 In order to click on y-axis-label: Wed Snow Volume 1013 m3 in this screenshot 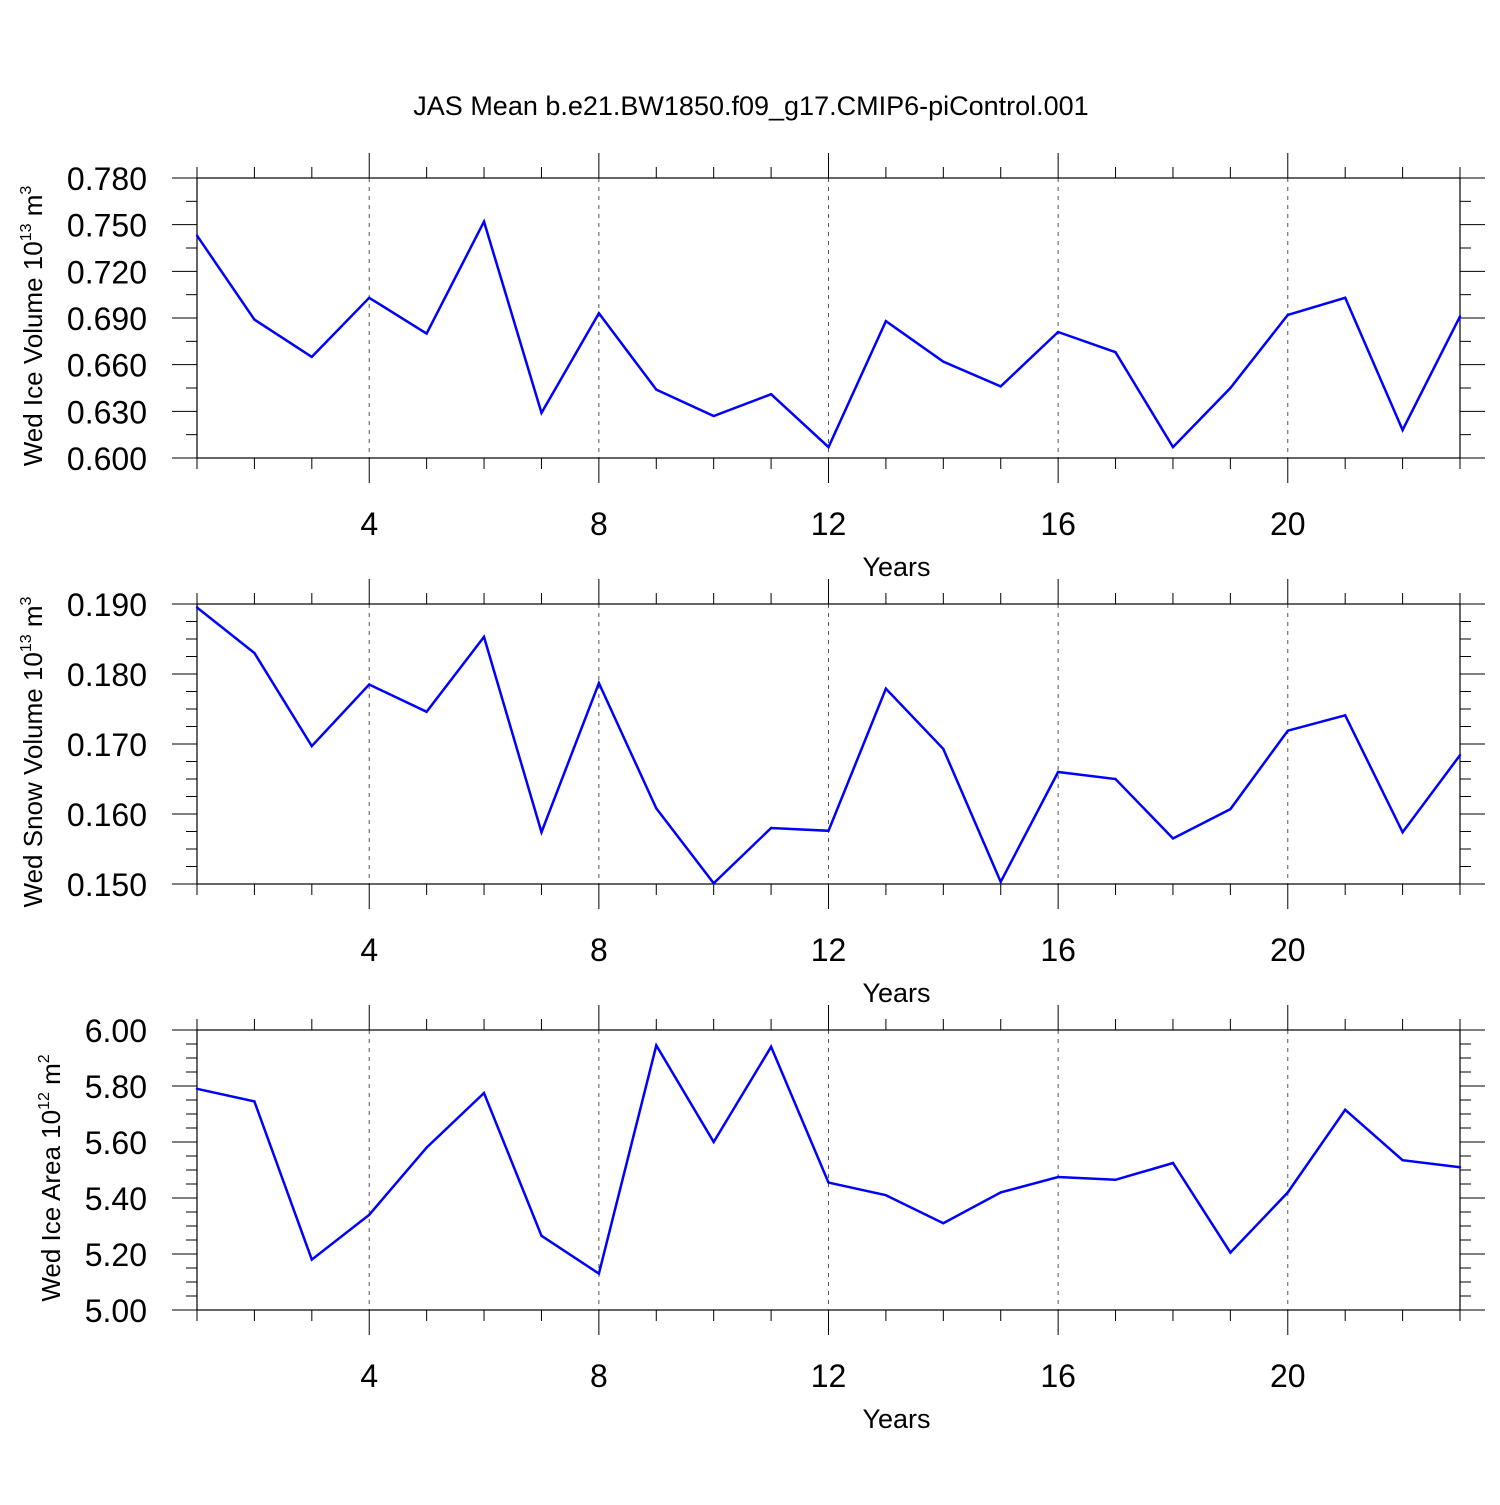, I will do `click(33, 751)`.